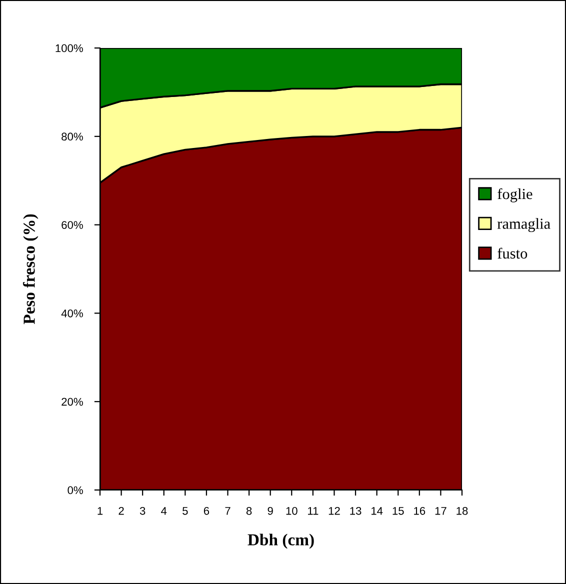 Image resolution: width=566 pixels, height=584 pixels. Describe the element at coordinates (334, 510) in the screenshot. I see `x-tick-label: 12` at that location.